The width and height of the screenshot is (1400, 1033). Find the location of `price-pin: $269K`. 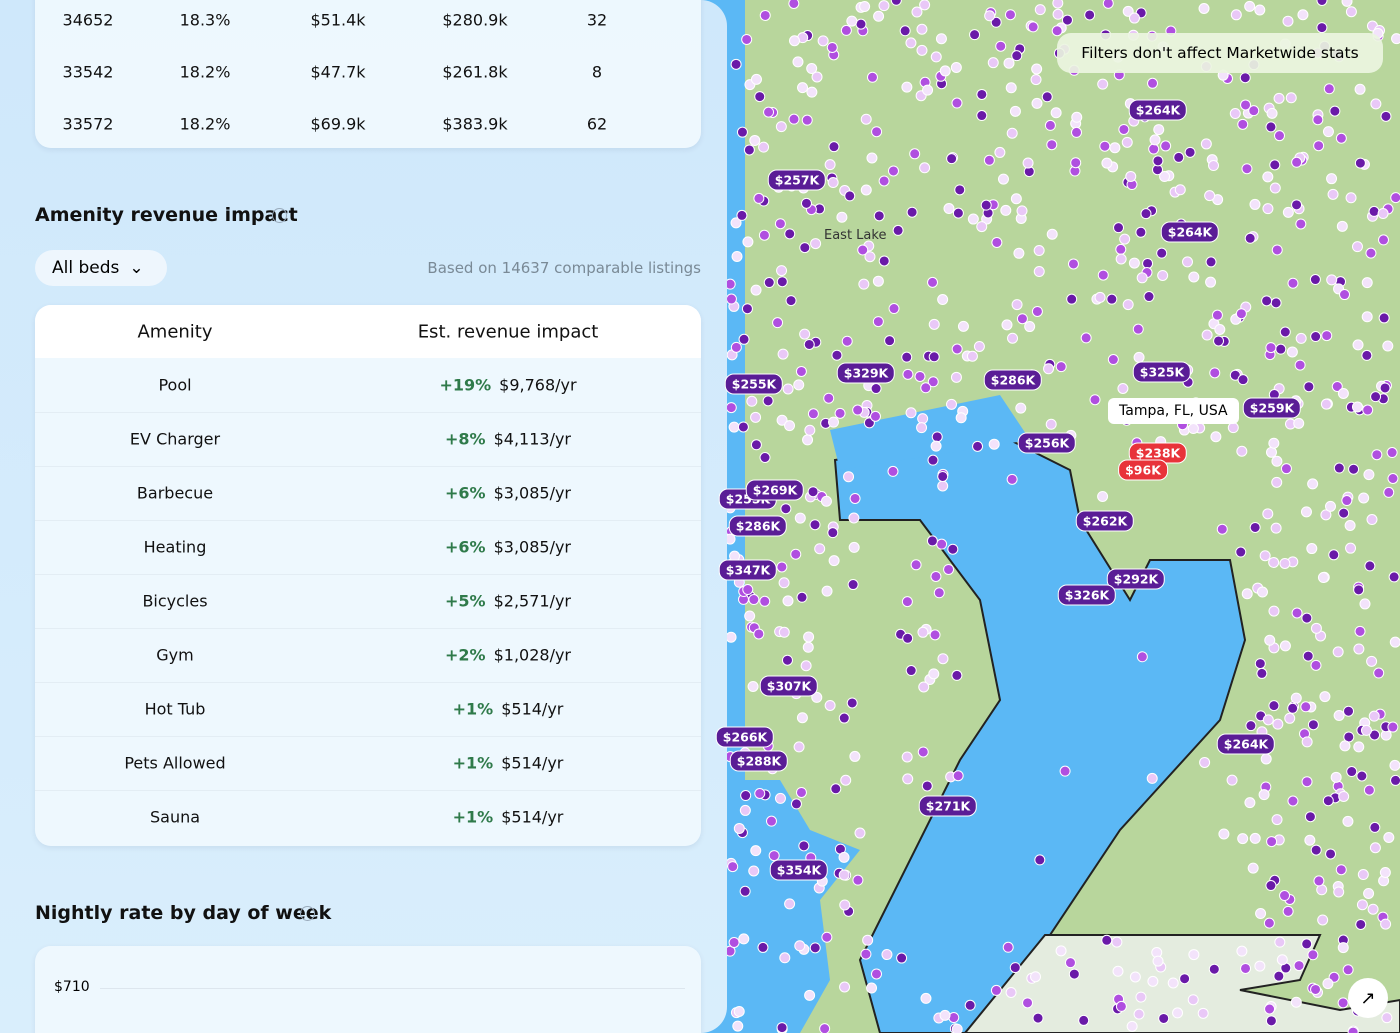

price-pin: $269K is located at coordinates (775, 490).